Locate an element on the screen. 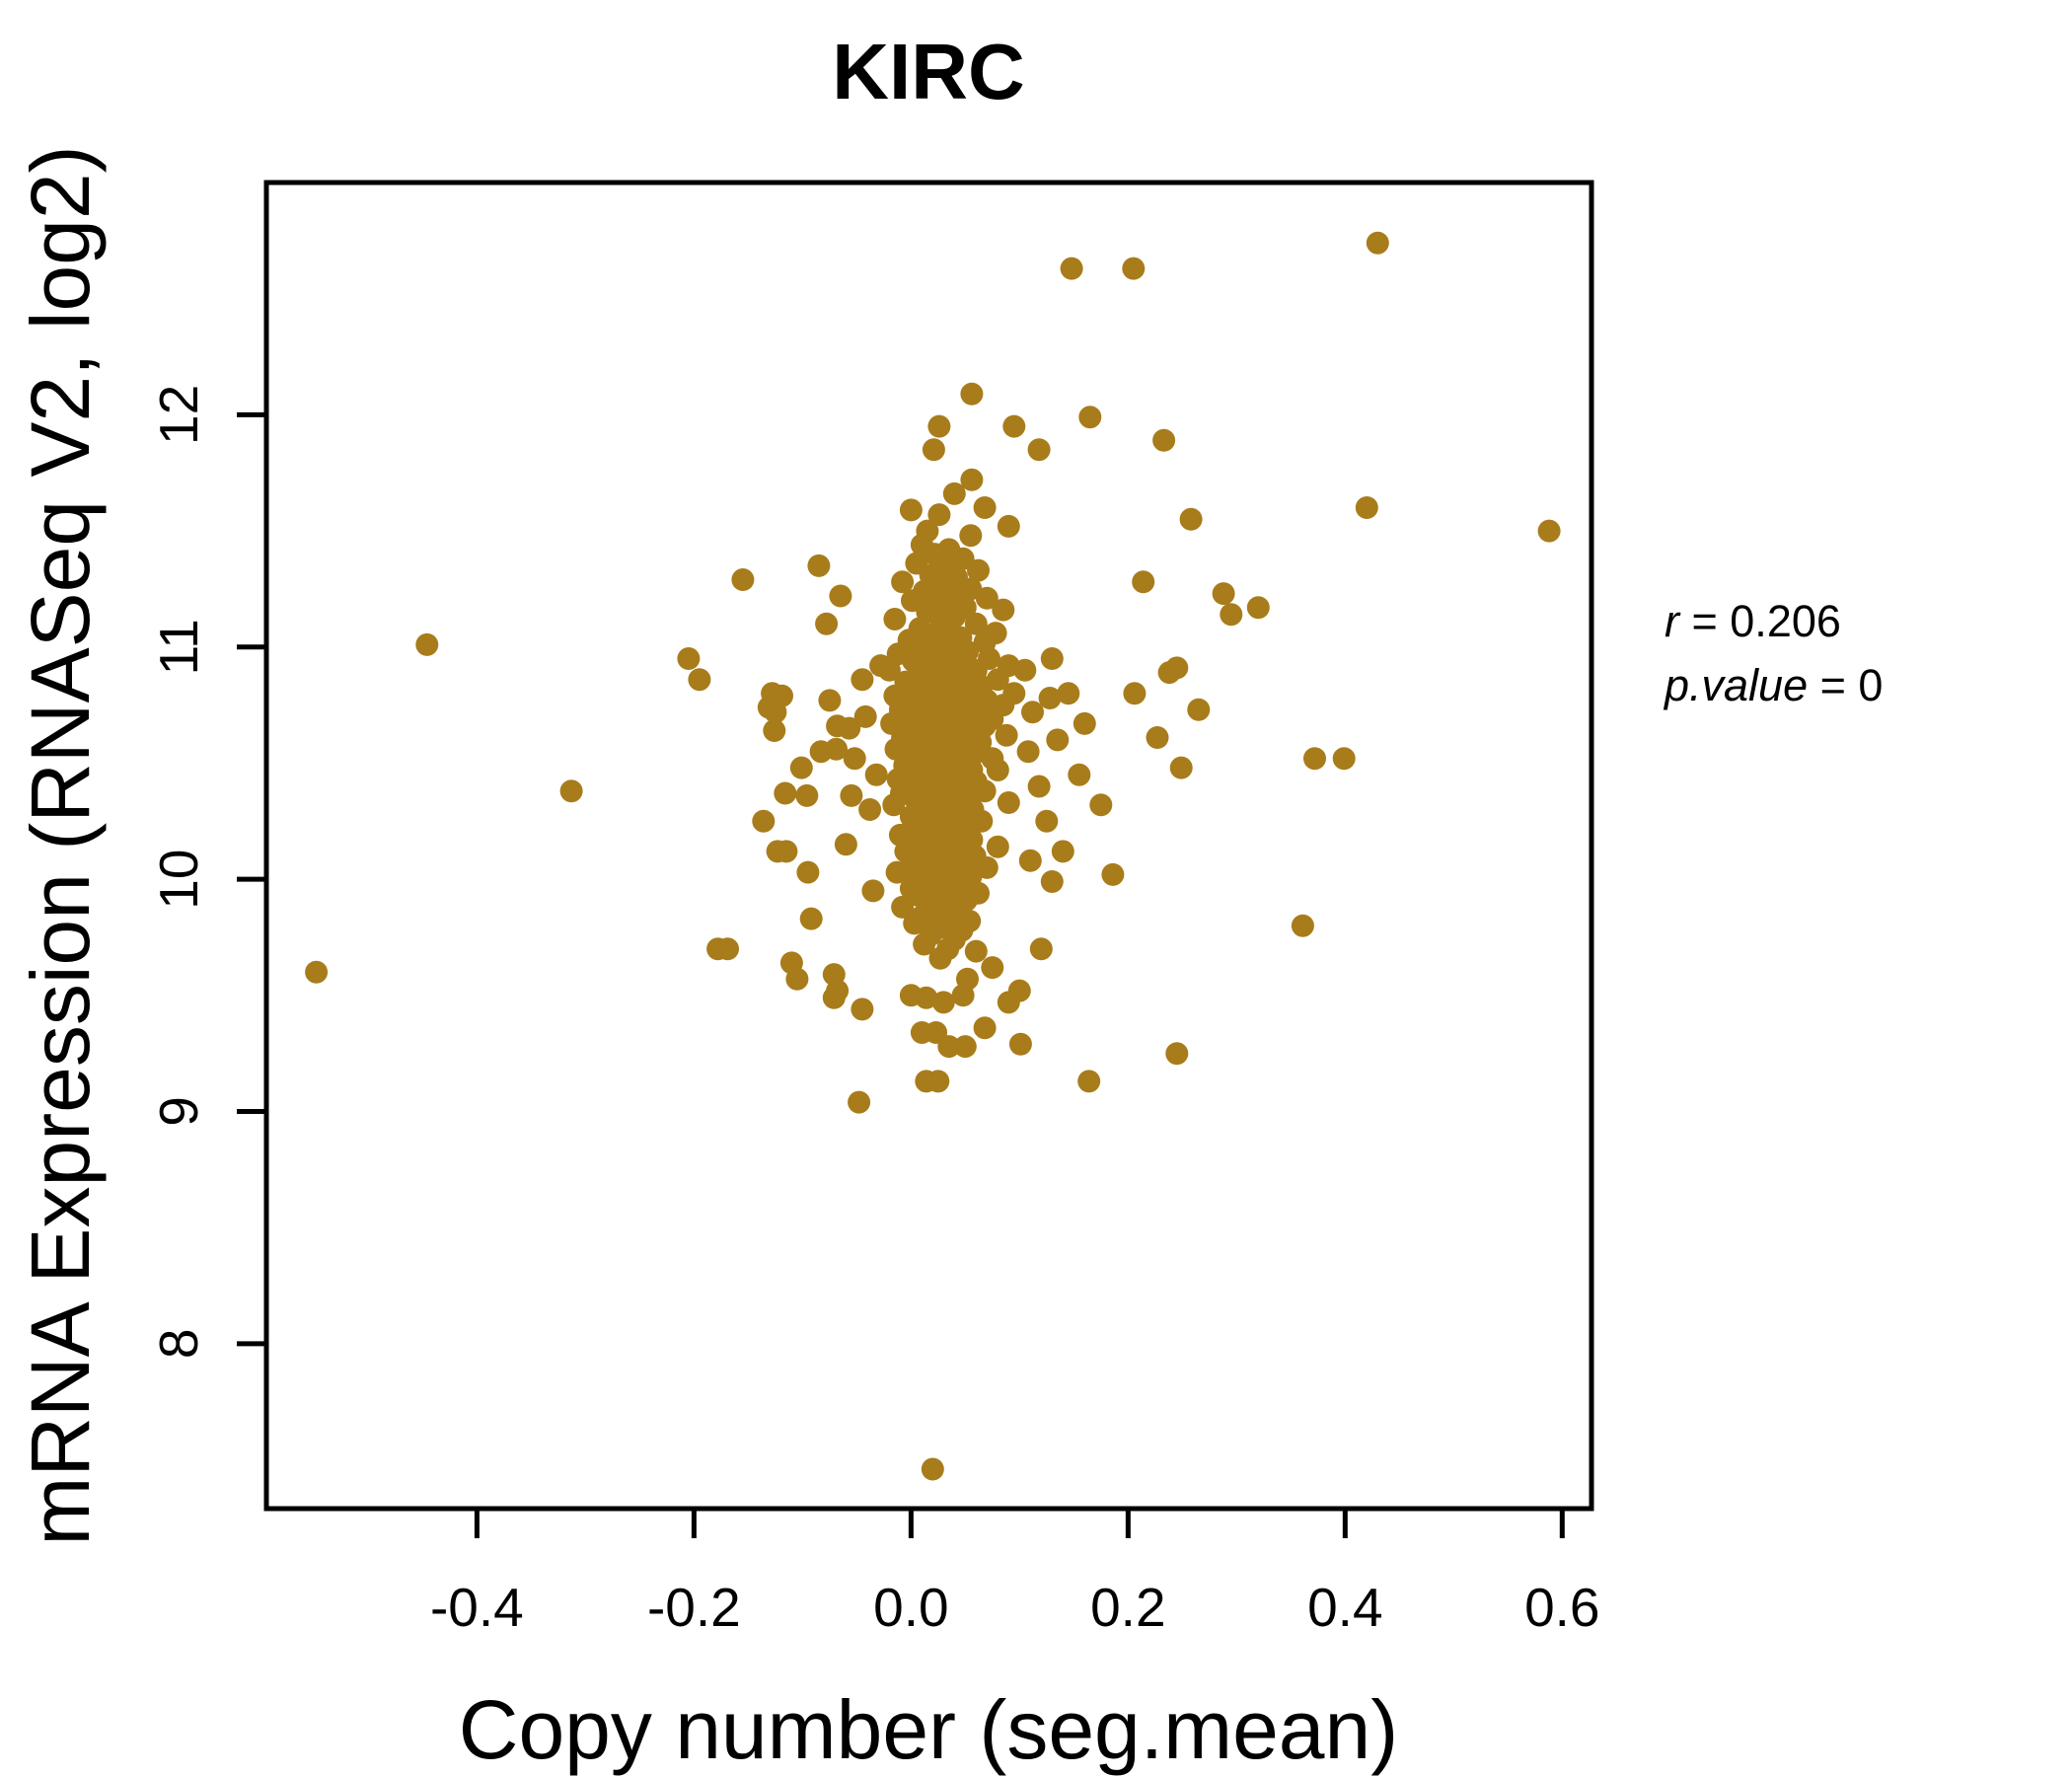  x-axis-label: Copy number (seg.mean) is located at coordinates (929, 1729).